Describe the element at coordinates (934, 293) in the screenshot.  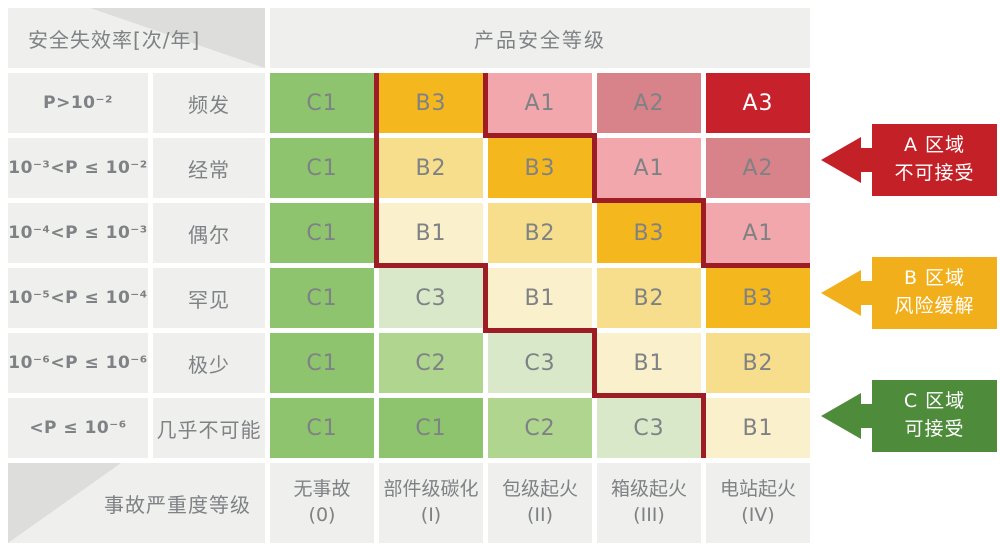
I see `zone-badge-box: B 区域风险缓解` at that location.